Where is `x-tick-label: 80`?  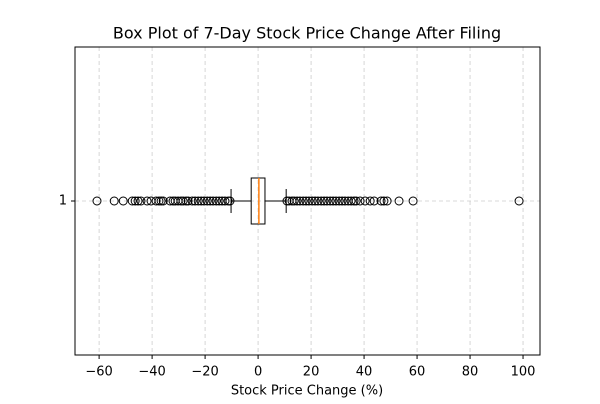
x-tick-label: 80 is located at coordinates (470, 372).